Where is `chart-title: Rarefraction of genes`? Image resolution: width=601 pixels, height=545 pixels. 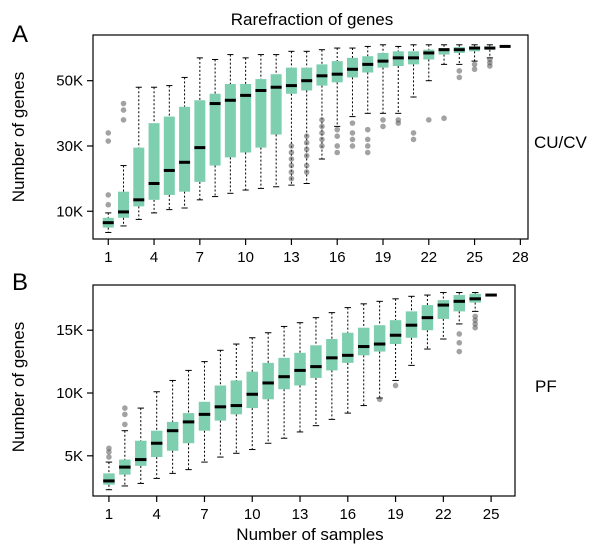
chart-title: Rarefraction of genes is located at coordinates (312, 19).